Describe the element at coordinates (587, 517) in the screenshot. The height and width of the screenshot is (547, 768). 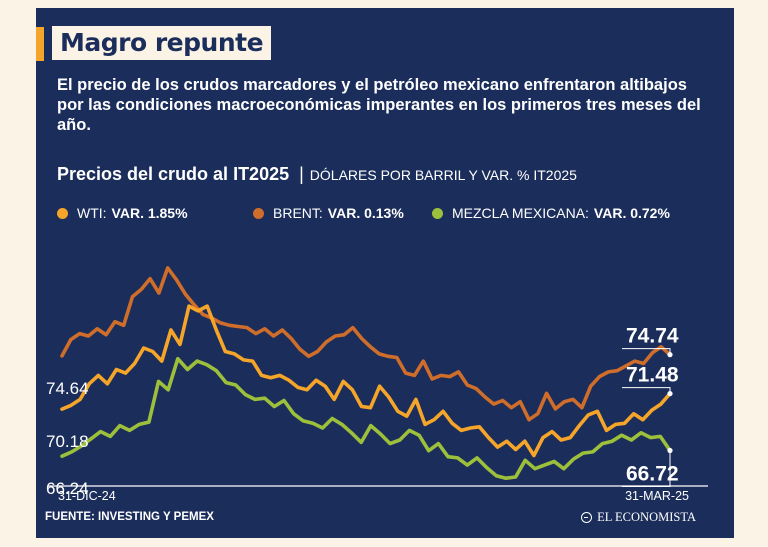
I see `brand-mark-icon` at that location.